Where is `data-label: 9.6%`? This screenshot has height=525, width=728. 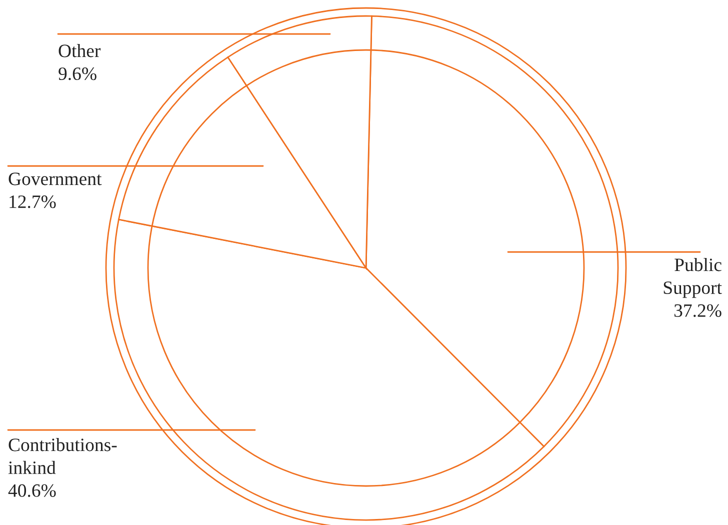 data-label: 9.6% is located at coordinates (77, 73).